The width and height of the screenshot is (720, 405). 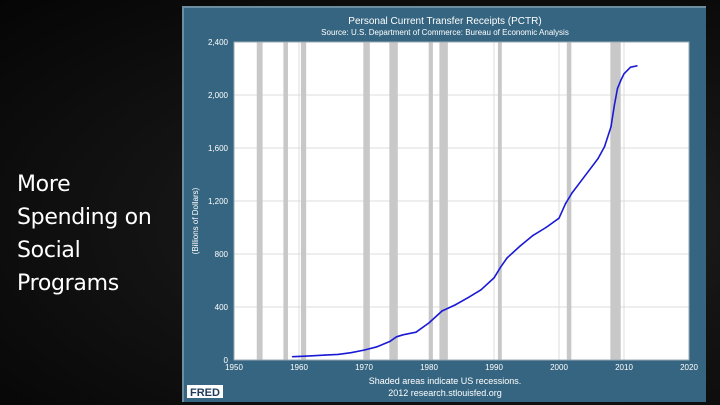 What do you see at coordinates (97, 234) in the screenshot?
I see `slide-caption: More Spending on Social Programs` at bounding box center [97, 234].